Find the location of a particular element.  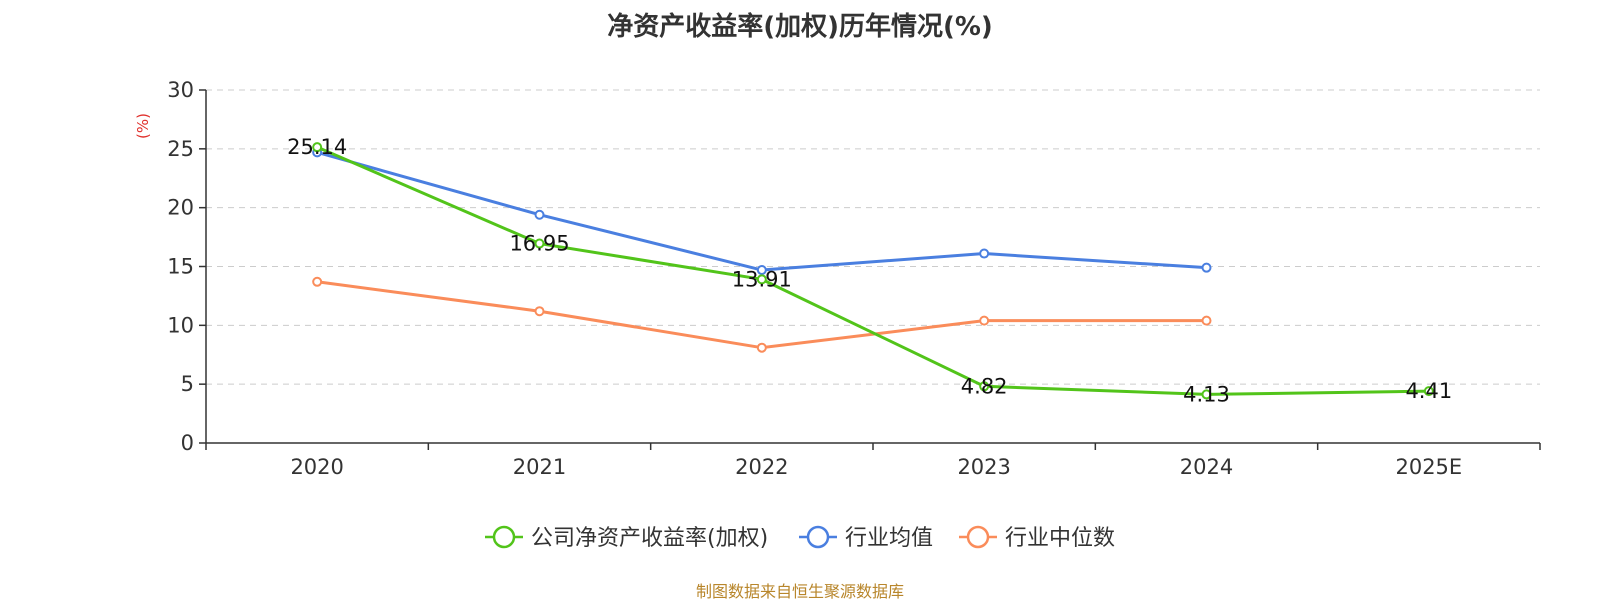

legend-item: 行业中位数 is located at coordinates (1037, 538).